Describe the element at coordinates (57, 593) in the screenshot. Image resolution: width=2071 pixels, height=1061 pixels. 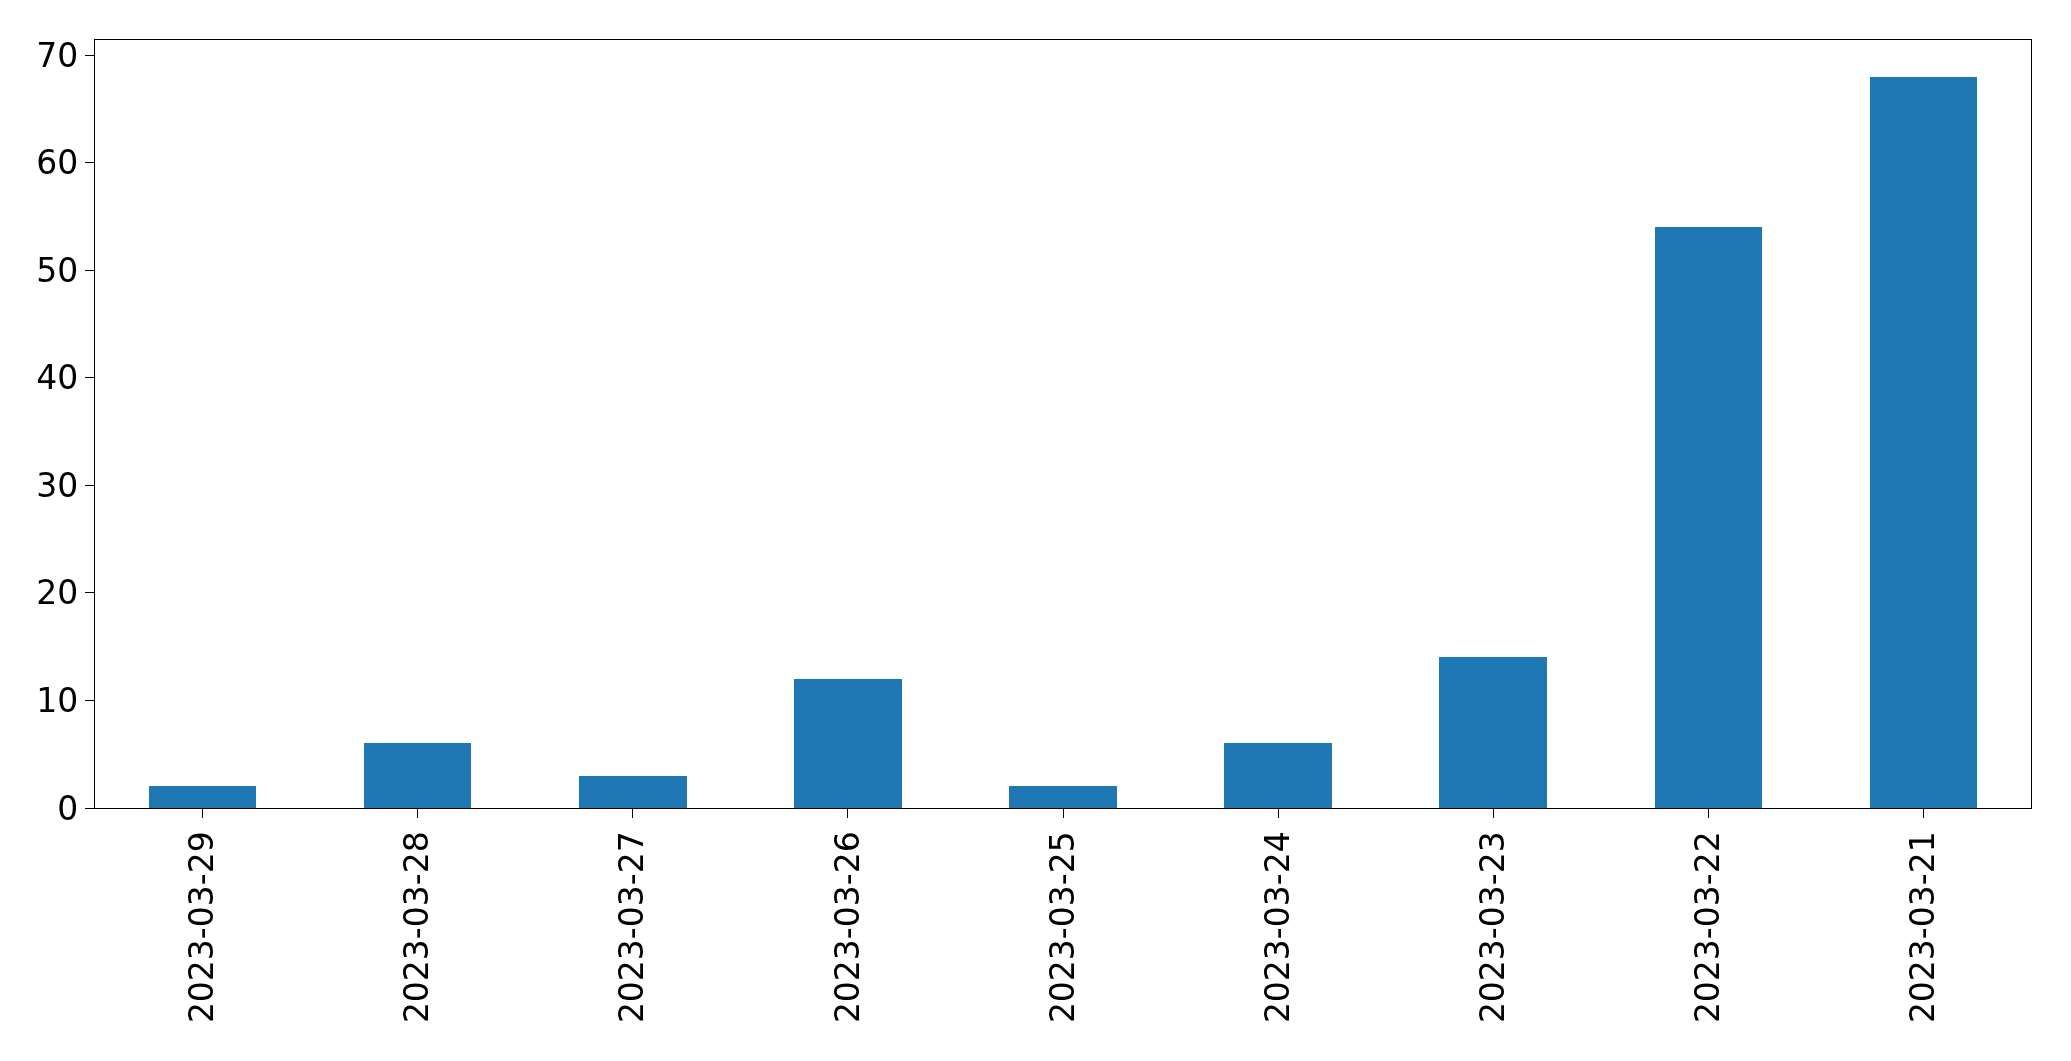
I see `y-tick-label: 20` at that location.